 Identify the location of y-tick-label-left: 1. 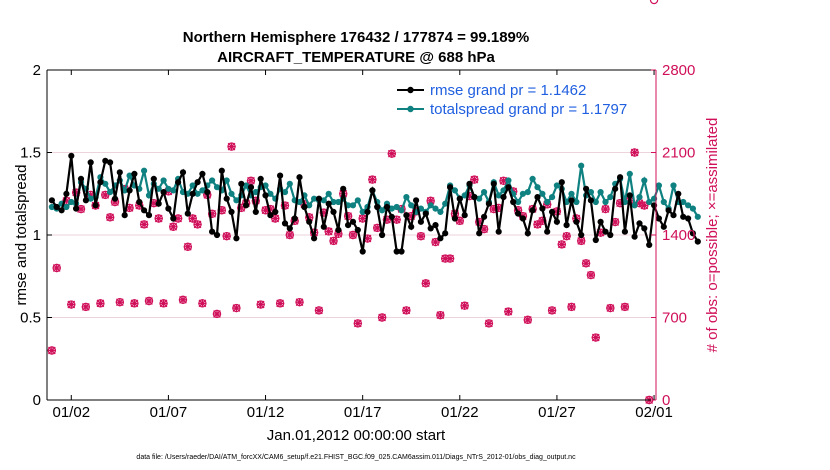
(37, 235).